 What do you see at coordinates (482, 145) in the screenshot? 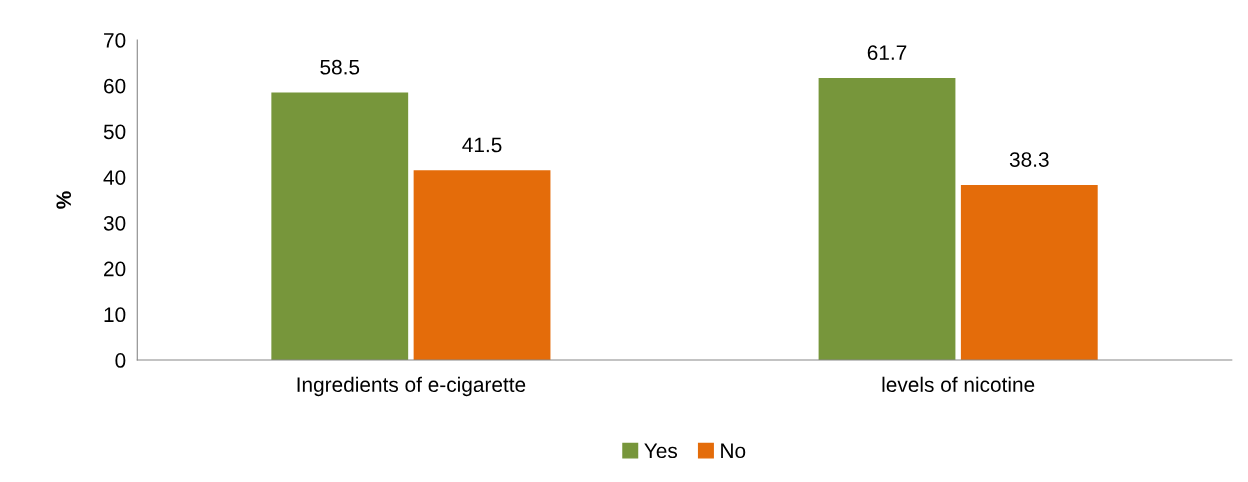
I see `data-label: 41.5` at bounding box center [482, 145].